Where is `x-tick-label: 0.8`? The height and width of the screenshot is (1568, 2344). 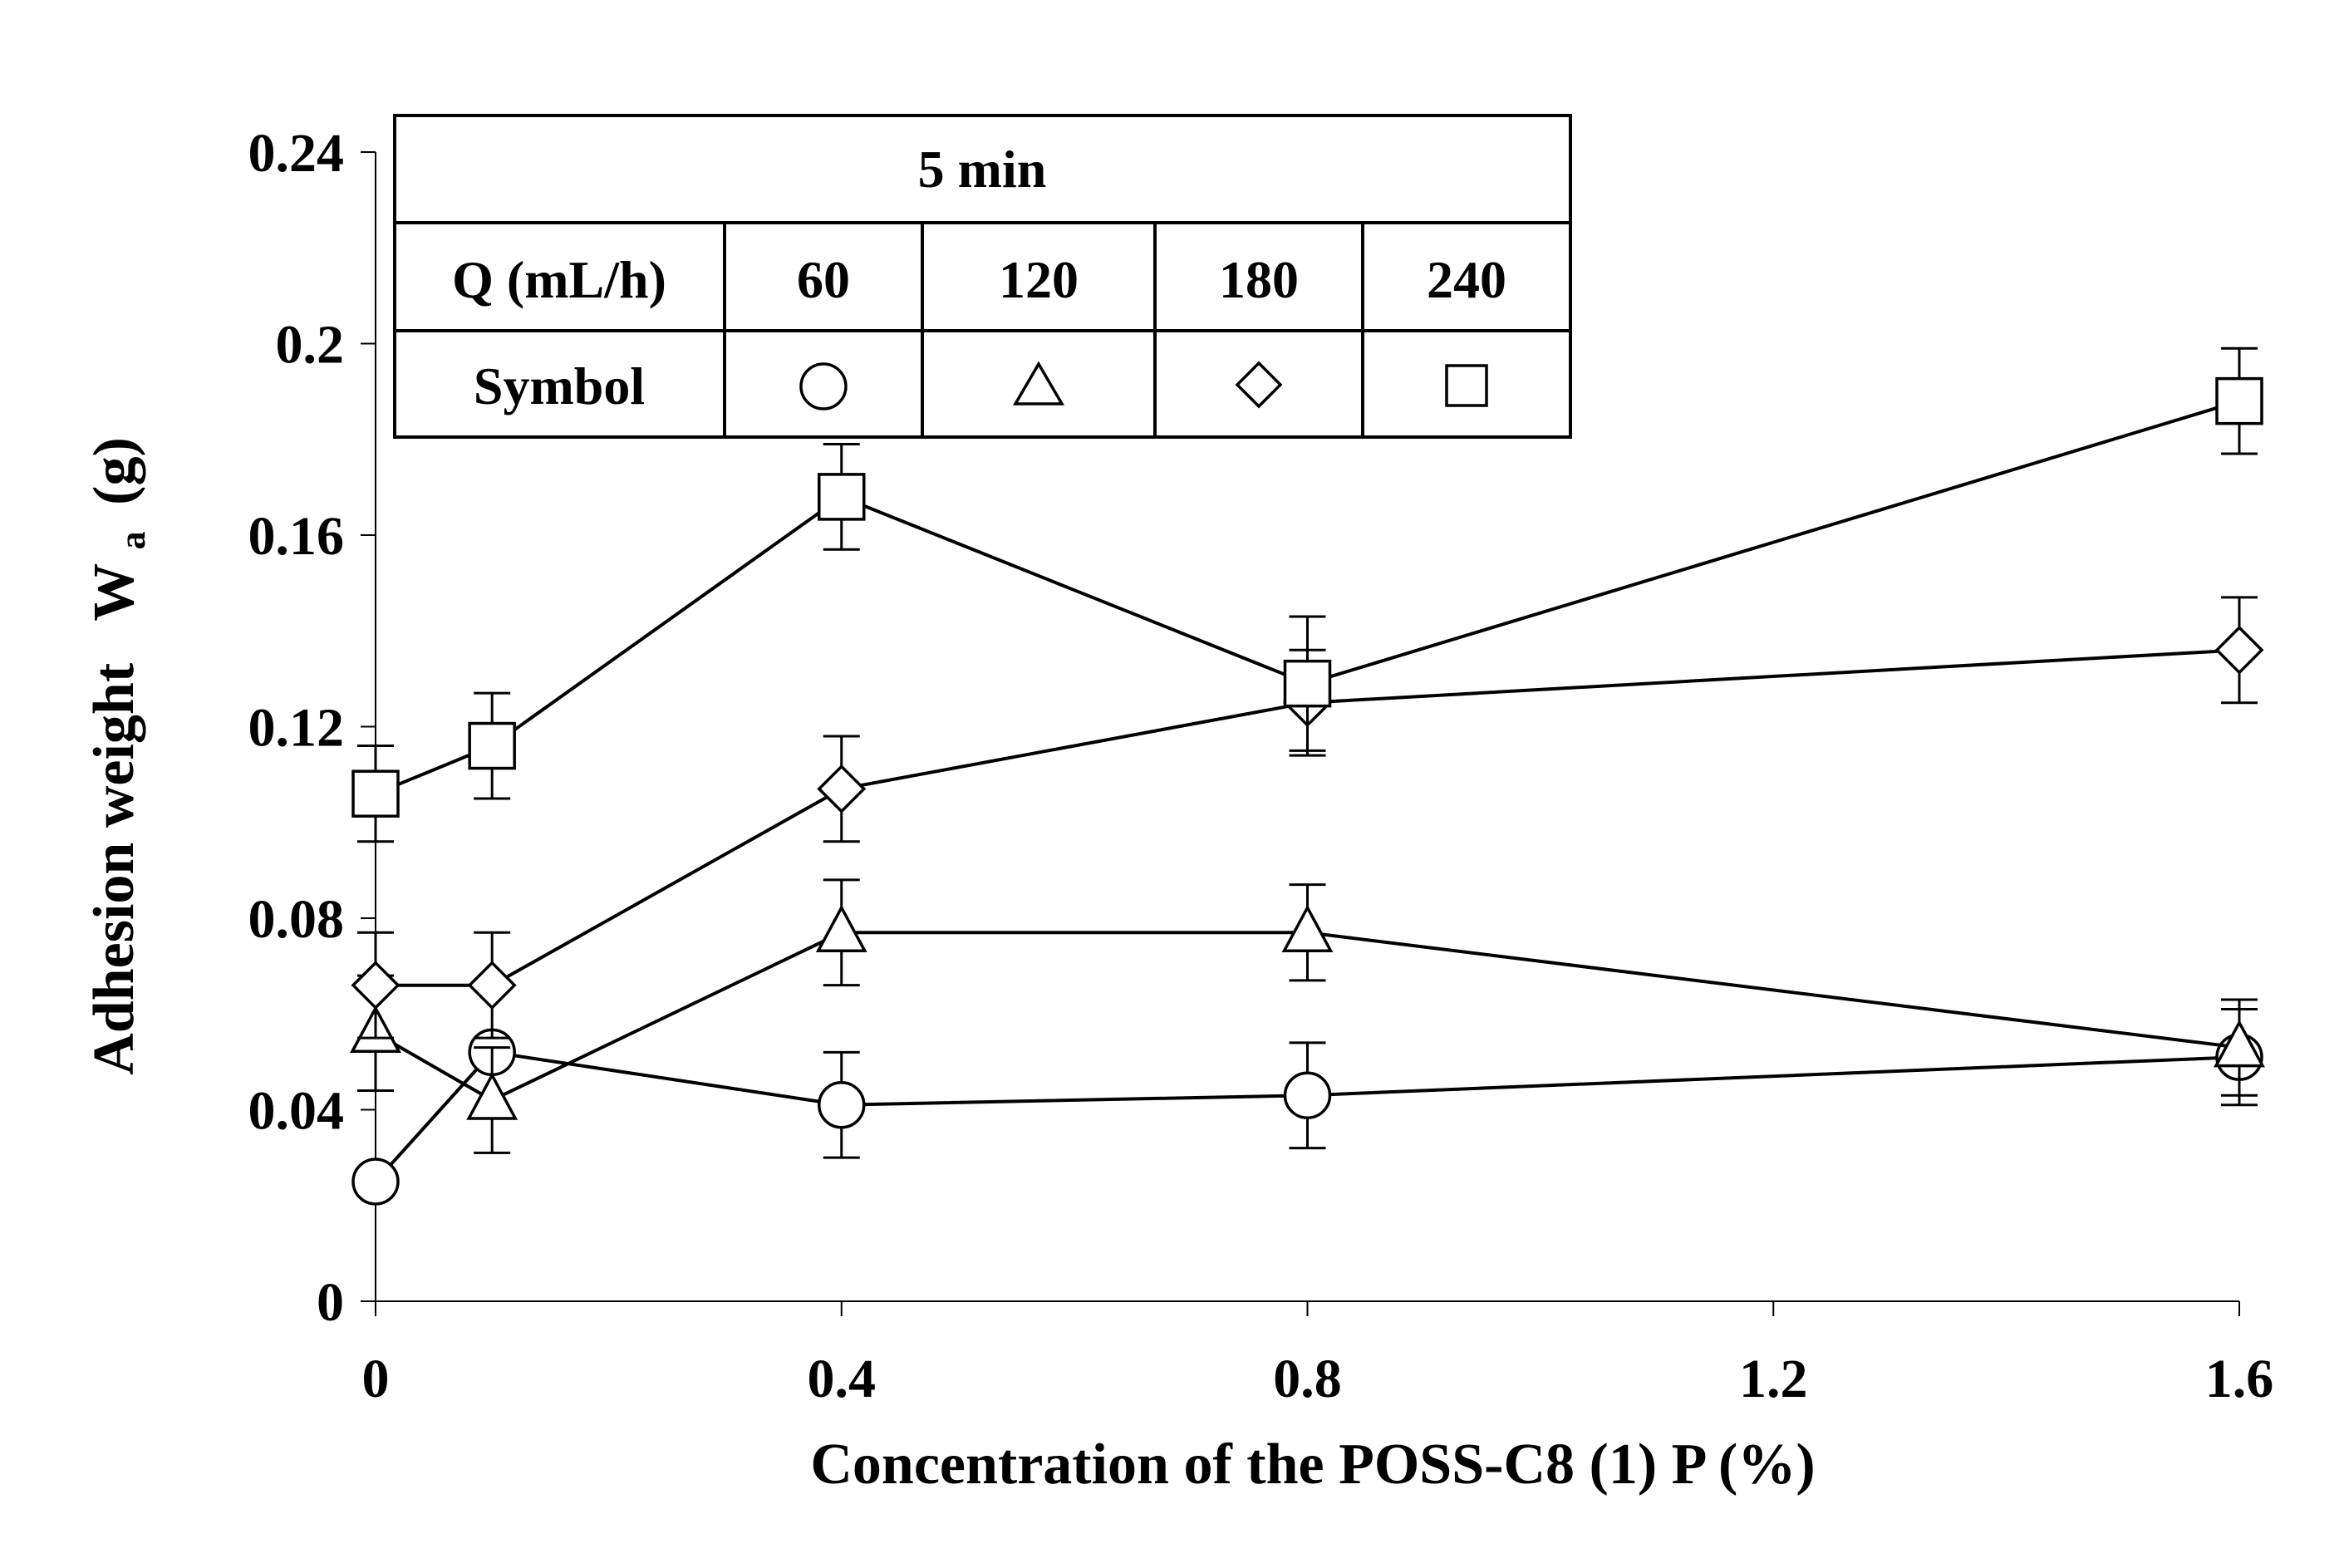
x-tick-label: 0.8 is located at coordinates (1307, 1379).